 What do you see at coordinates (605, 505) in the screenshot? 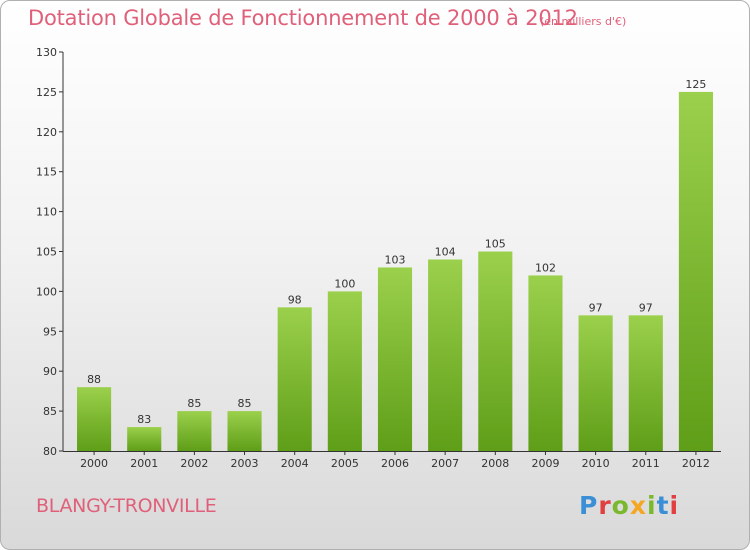
I see `logo-letter: r` at bounding box center [605, 505].